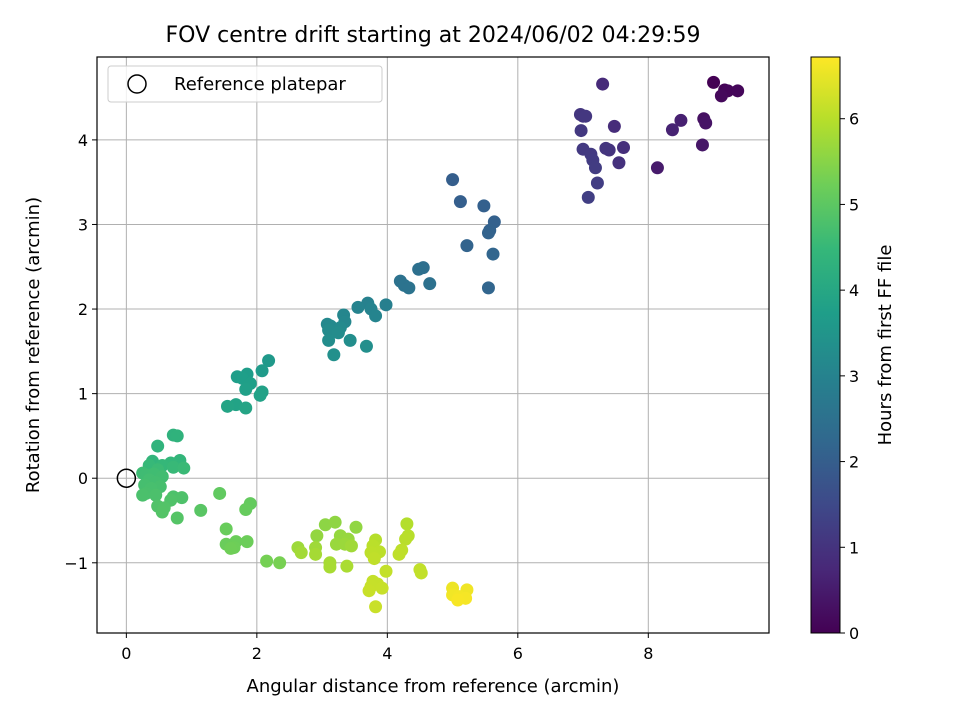 This screenshot has width=960, height=724. What do you see at coordinates (126, 478) in the screenshot?
I see `reference-platepar-marker` at bounding box center [126, 478].